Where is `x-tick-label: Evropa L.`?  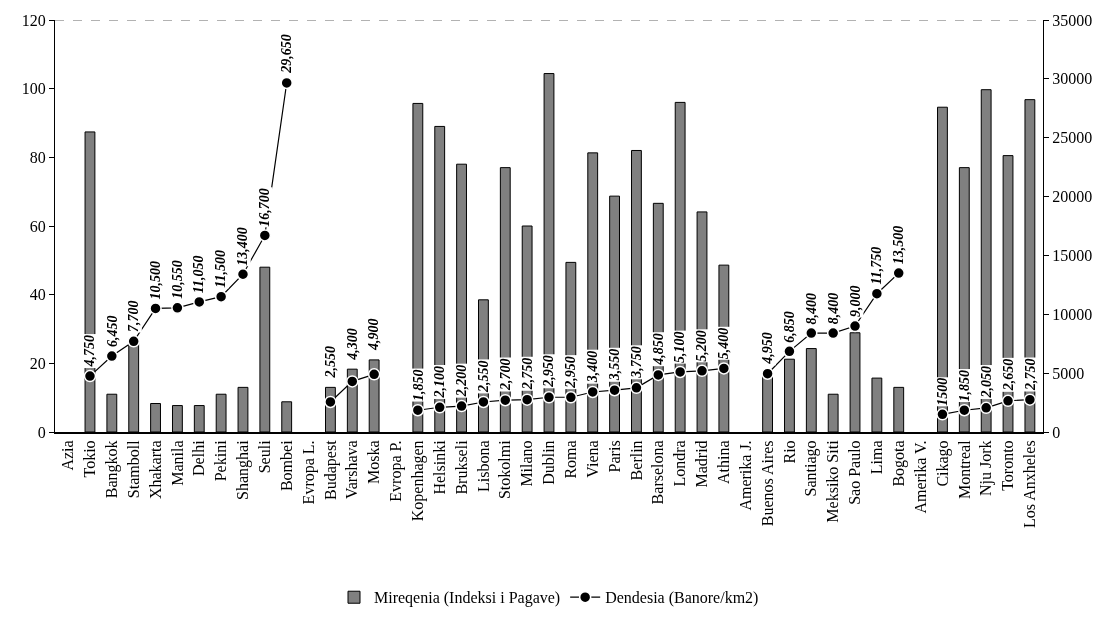
x-tick-label: Evropa L. is located at coordinates (308, 472).